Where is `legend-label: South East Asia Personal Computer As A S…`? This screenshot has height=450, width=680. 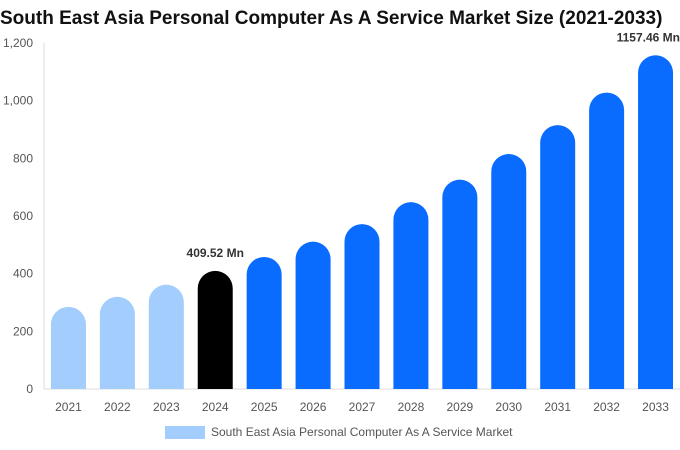 legend-label: South East Asia Personal Computer As A S… is located at coordinates (362, 432).